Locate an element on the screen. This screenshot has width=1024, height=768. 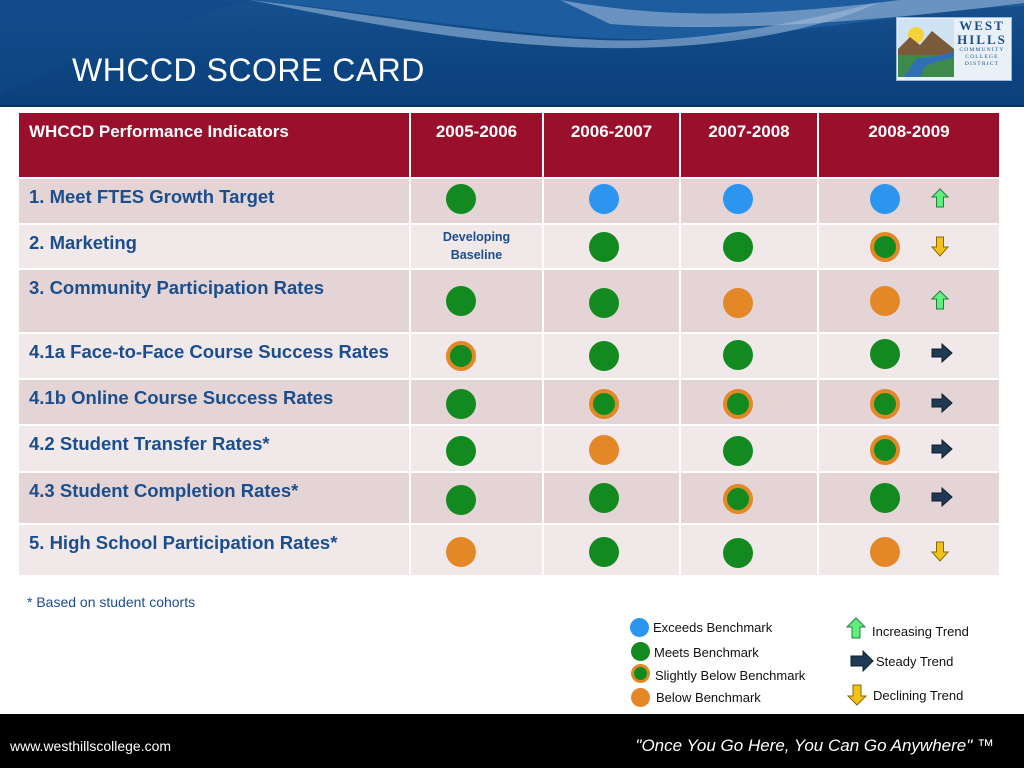
table-row: 5. High School Participation Rates* is located at coordinates (509, 550).